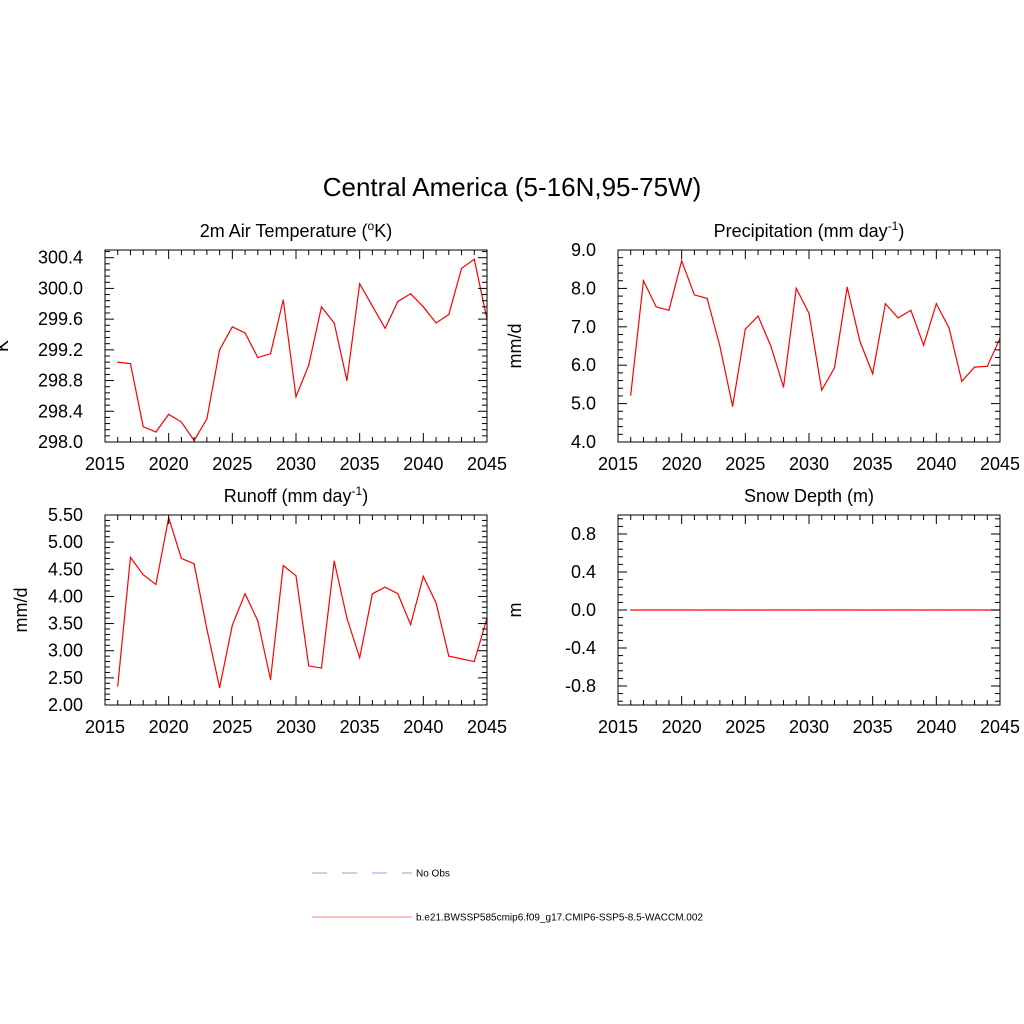 Image resolution: width=1024 pixels, height=1024 pixels. Describe the element at coordinates (583, 404) in the screenshot. I see `precipitation-y-tick-label: 5.0` at that location.